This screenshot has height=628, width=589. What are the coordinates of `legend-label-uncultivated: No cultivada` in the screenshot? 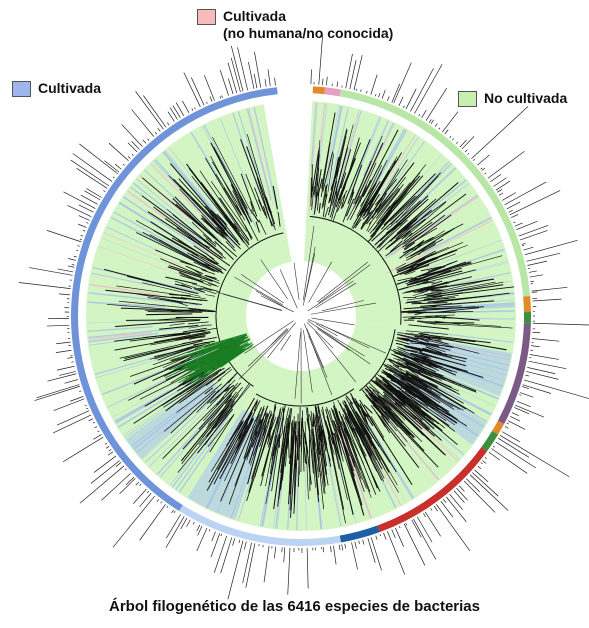 It's located at (526, 98).